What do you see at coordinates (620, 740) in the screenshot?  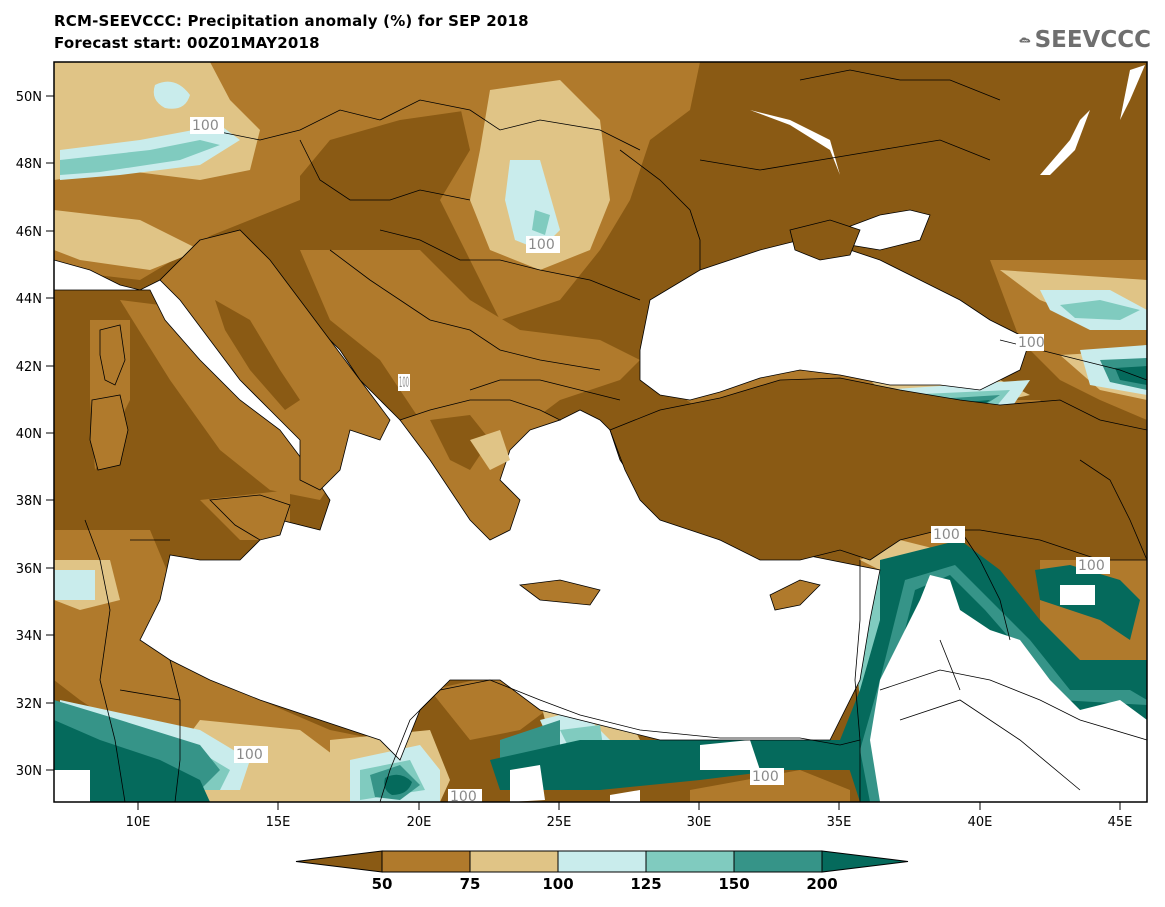 I see `africa-coast` at bounding box center [620, 740].